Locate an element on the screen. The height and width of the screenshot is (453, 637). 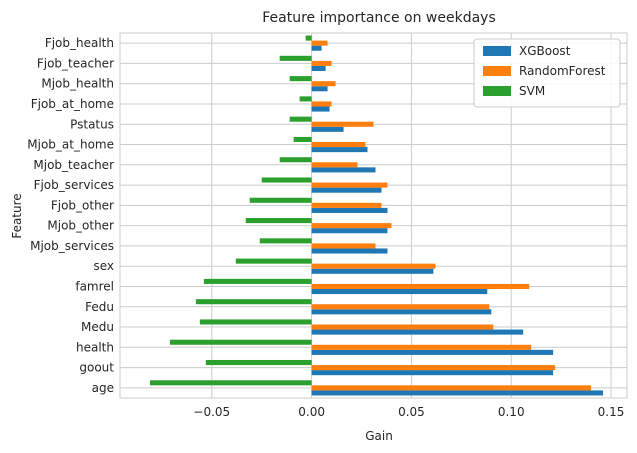
y-tick-label: goout is located at coordinates (96, 368).